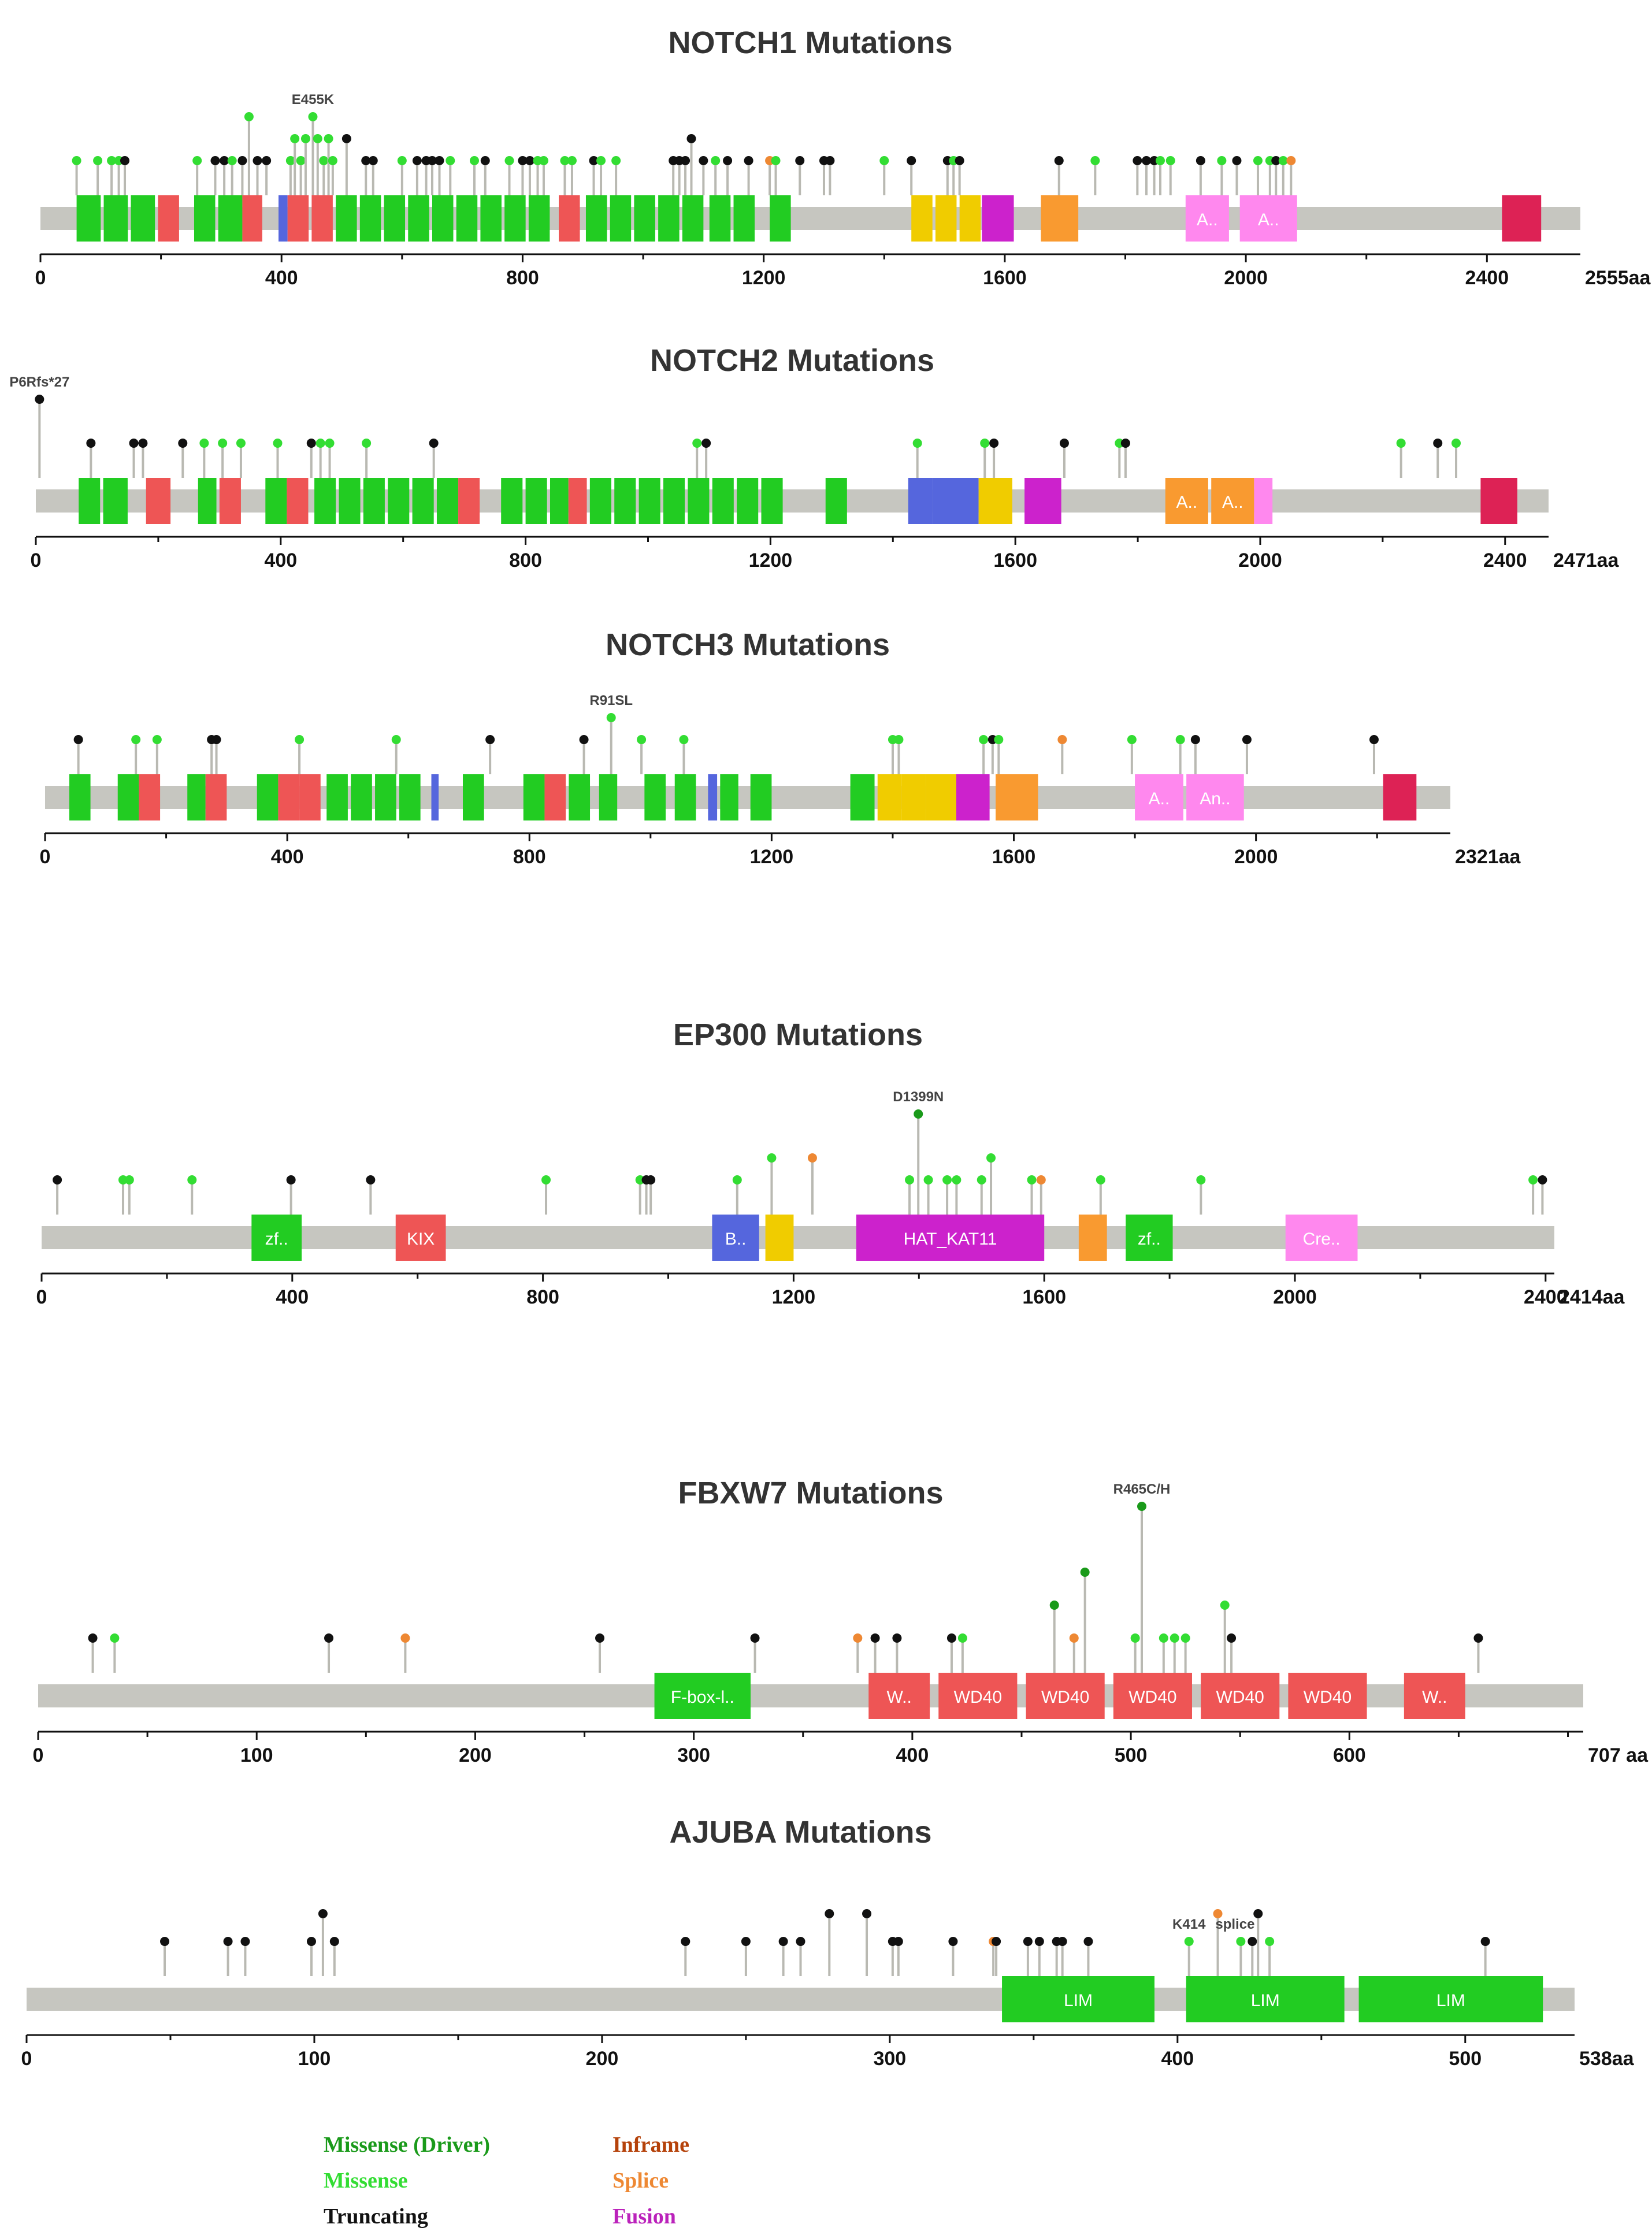  I want to click on fbxw7-domain-label: WD40, so click(978, 1698).